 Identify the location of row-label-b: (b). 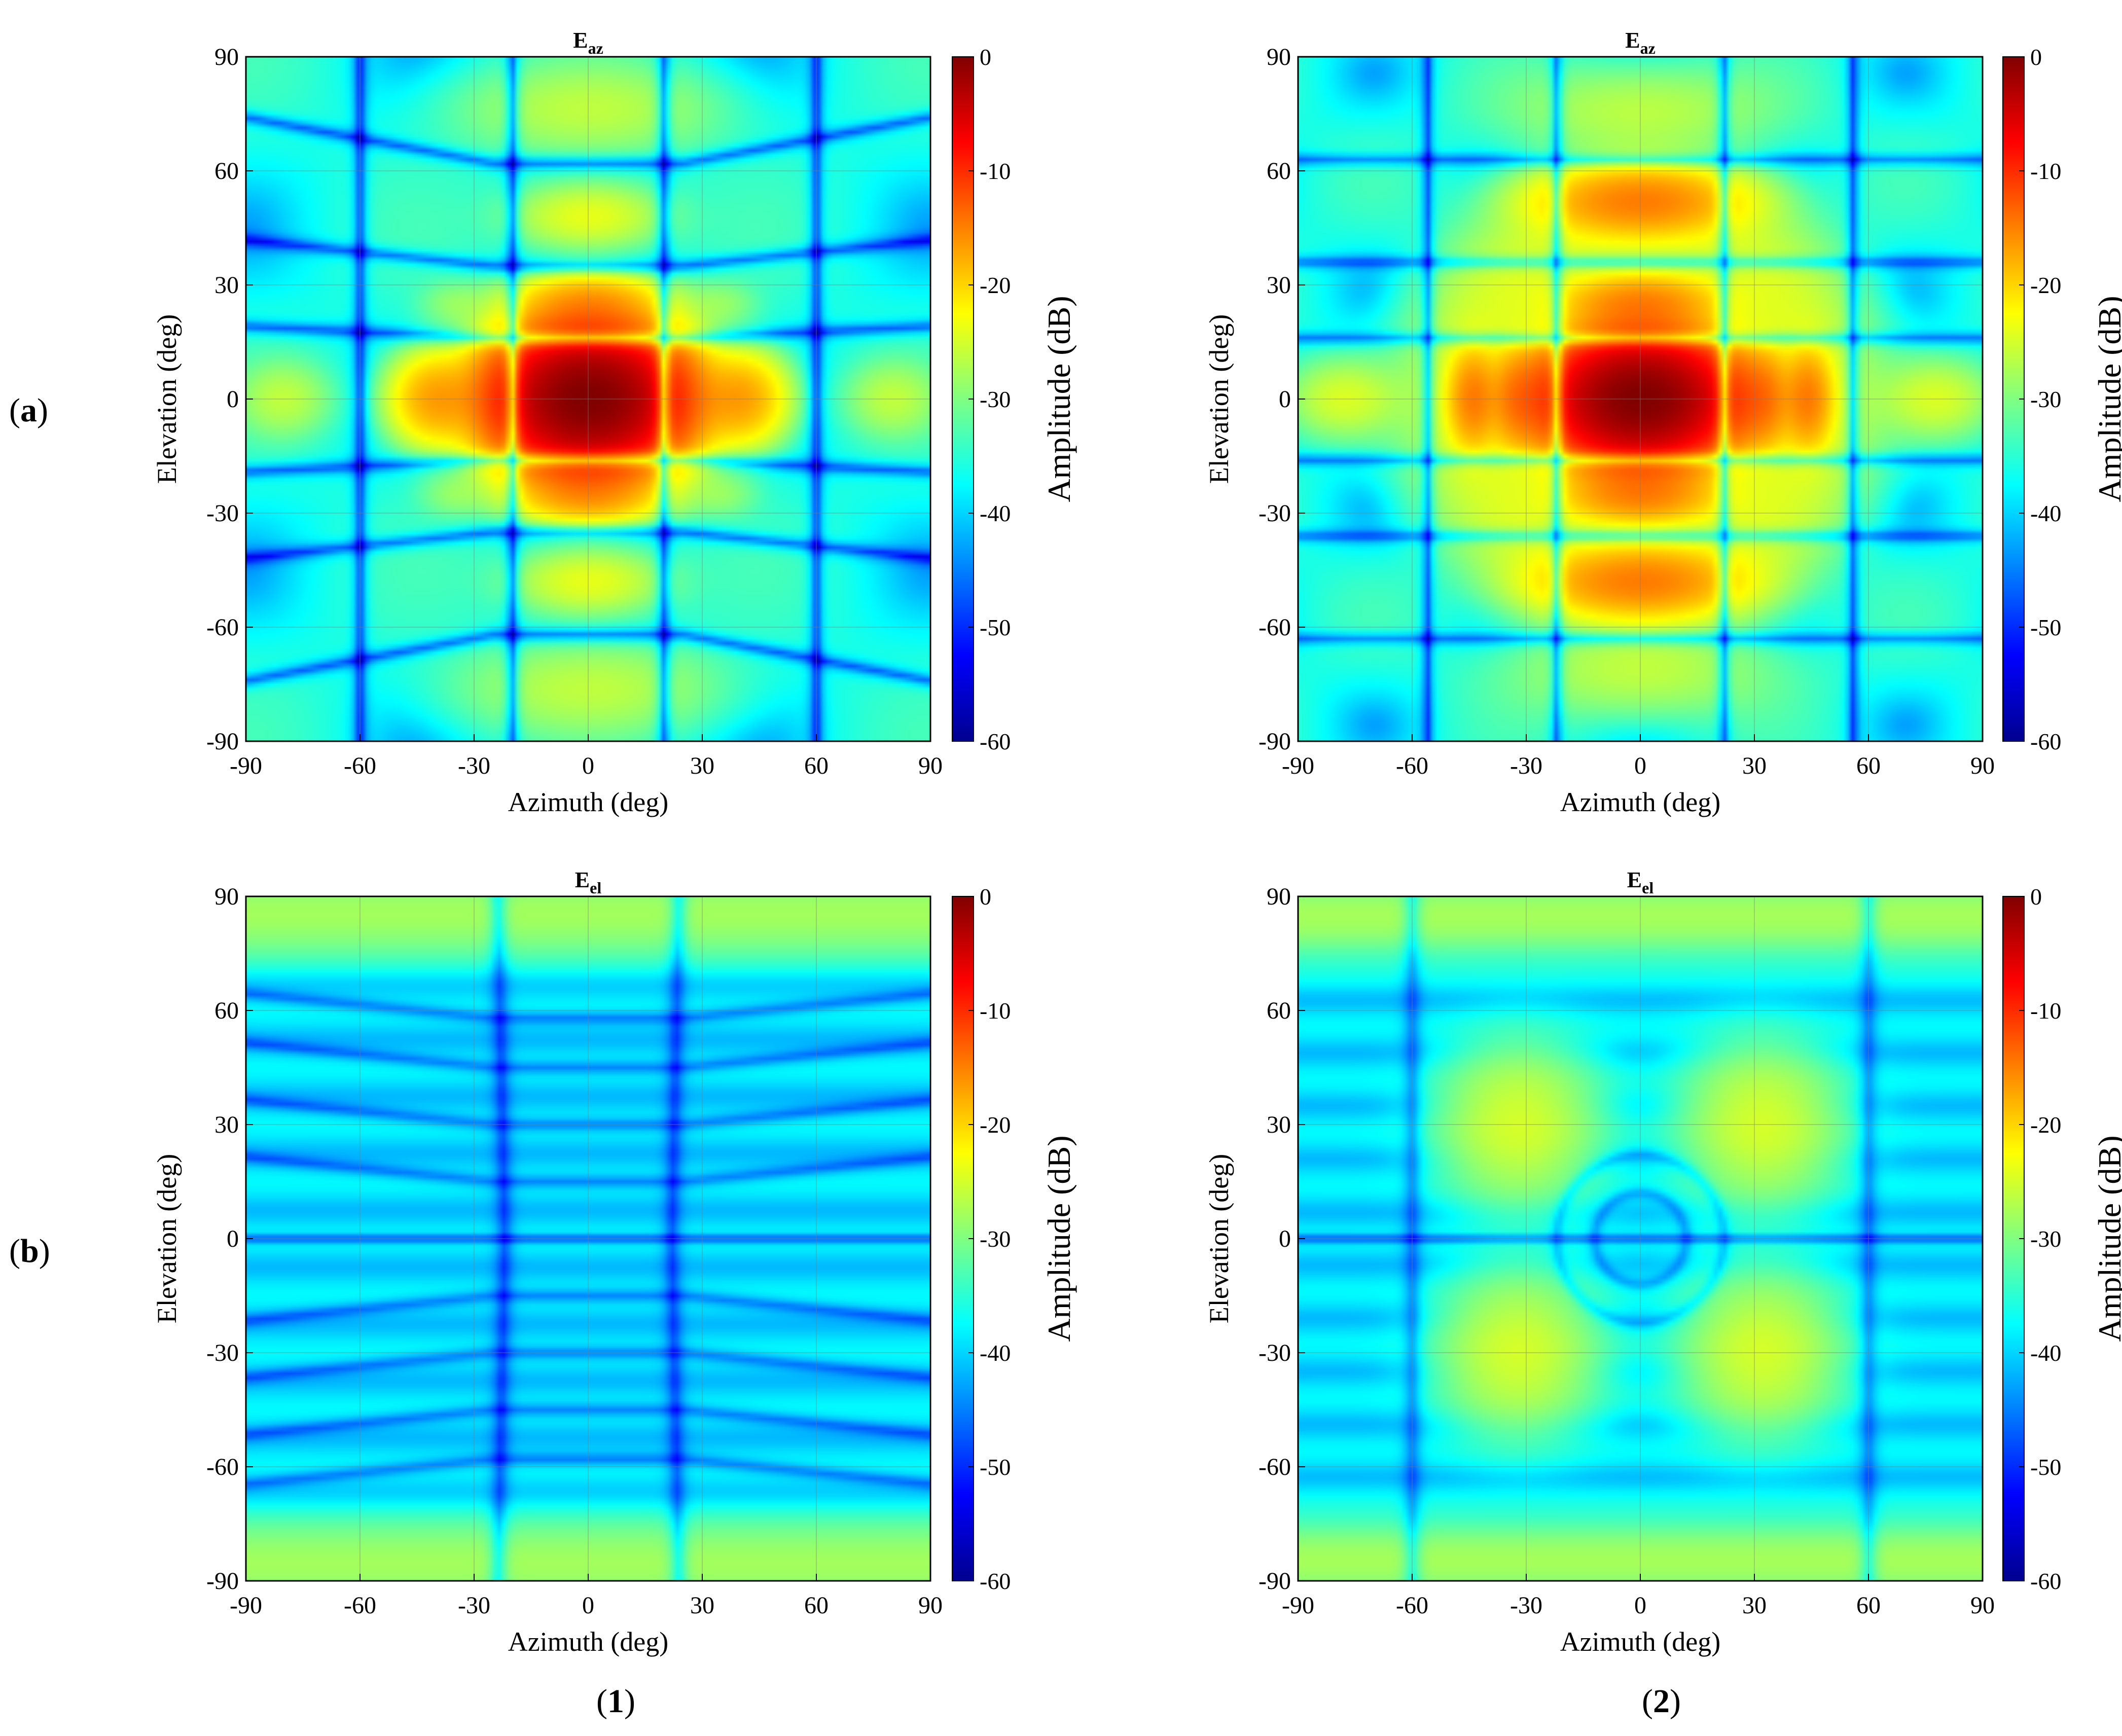
(29, 1251).